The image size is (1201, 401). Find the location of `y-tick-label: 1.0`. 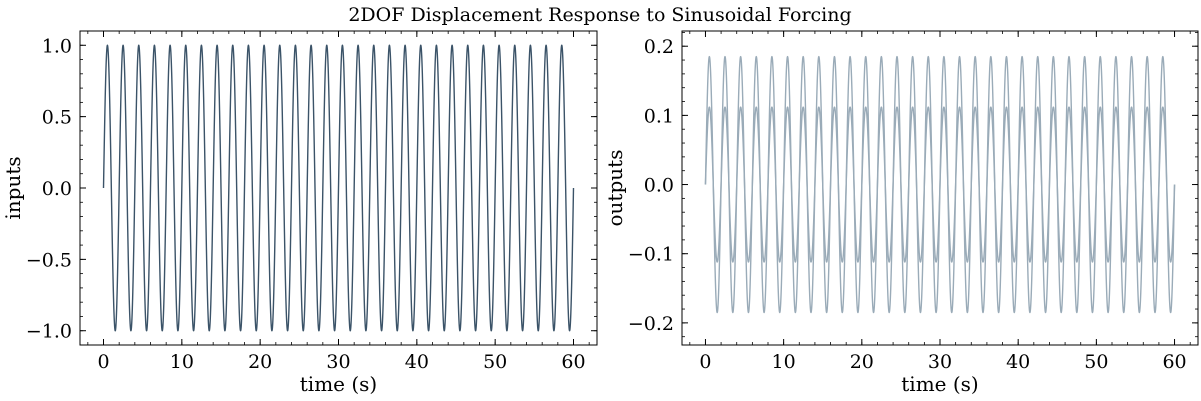

y-tick-label: 1.0 is located at coordinates (57, 46).